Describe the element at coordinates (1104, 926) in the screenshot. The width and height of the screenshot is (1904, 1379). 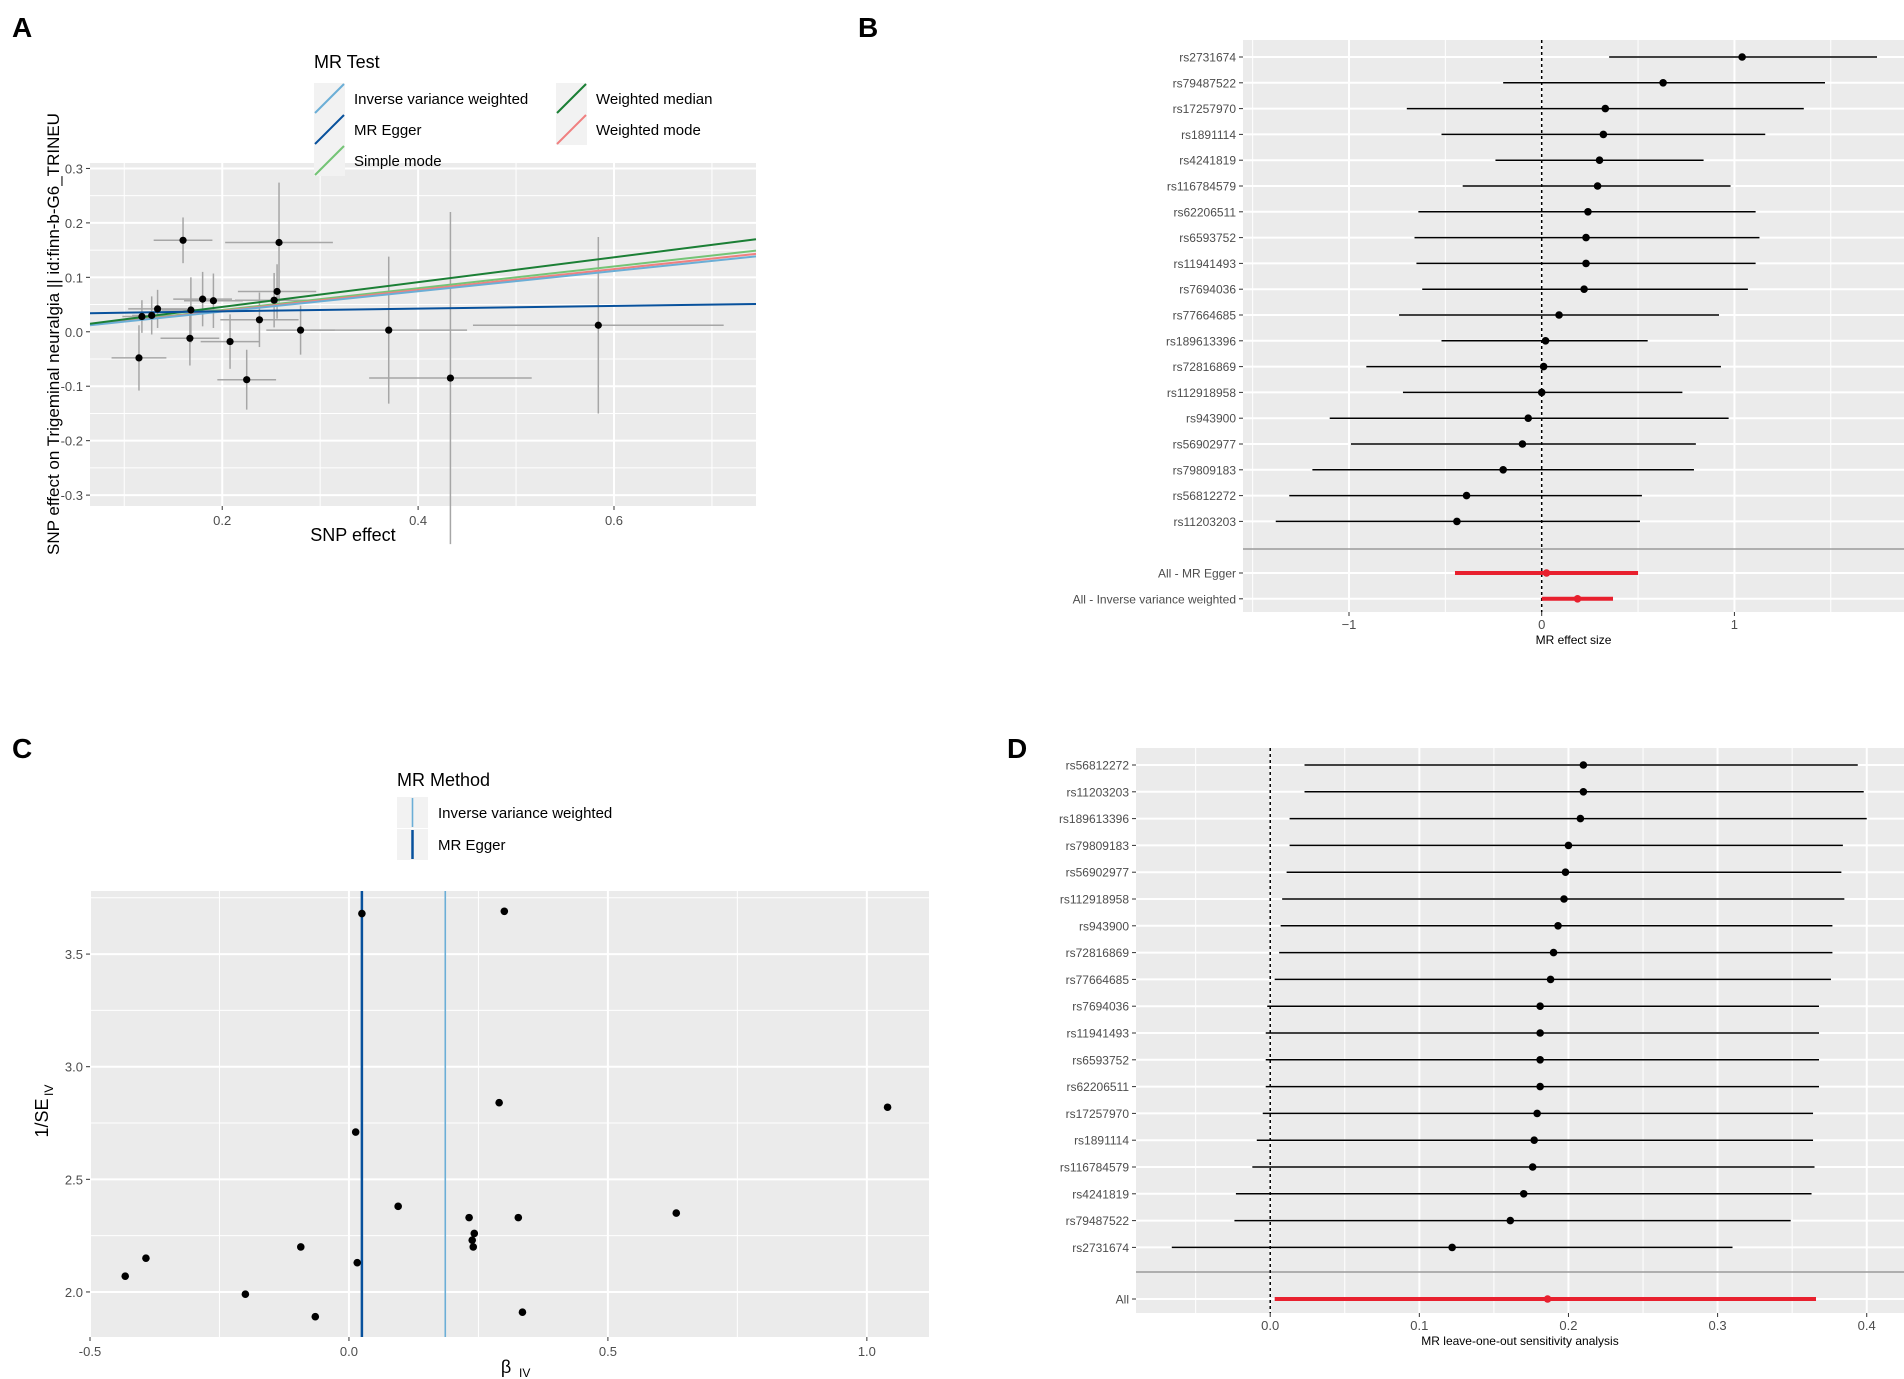
I see `snp-label: rs943900` at that location.